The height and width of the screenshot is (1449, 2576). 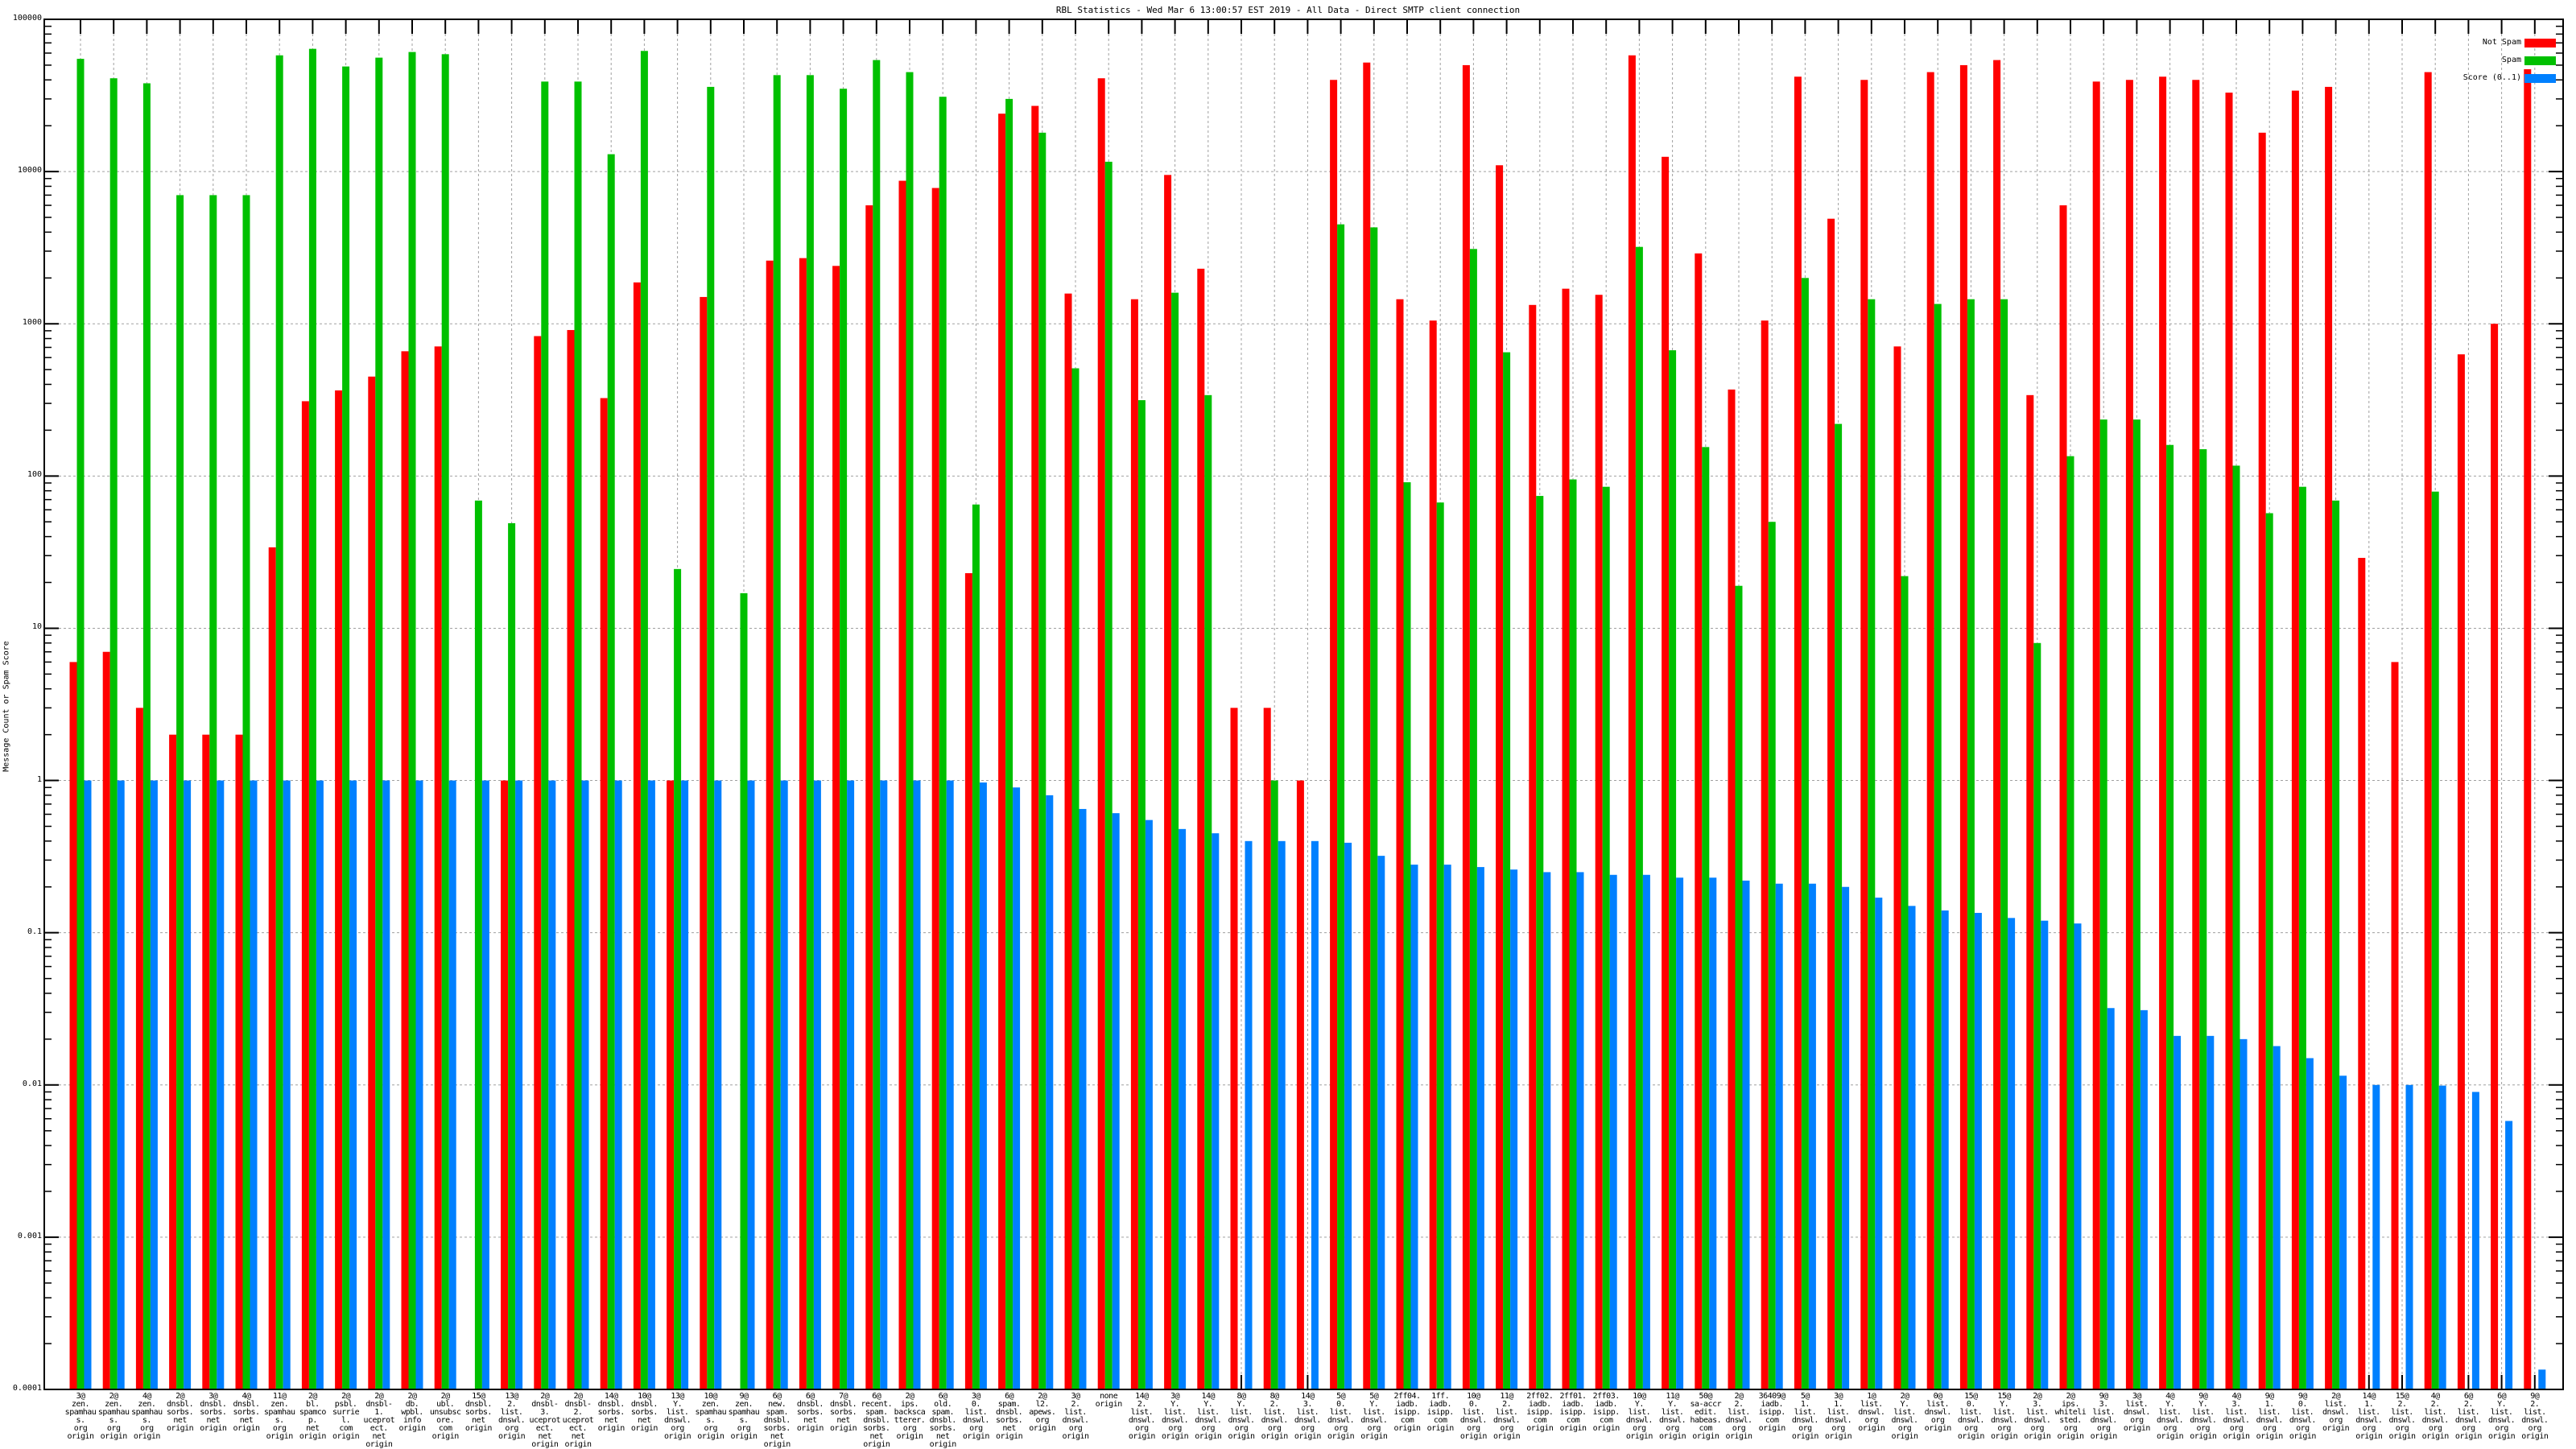 What do you see at coordinates (27, 18) in the screenshot?
I see `y-tick-label: 100000` at bounding box center [27, 18].